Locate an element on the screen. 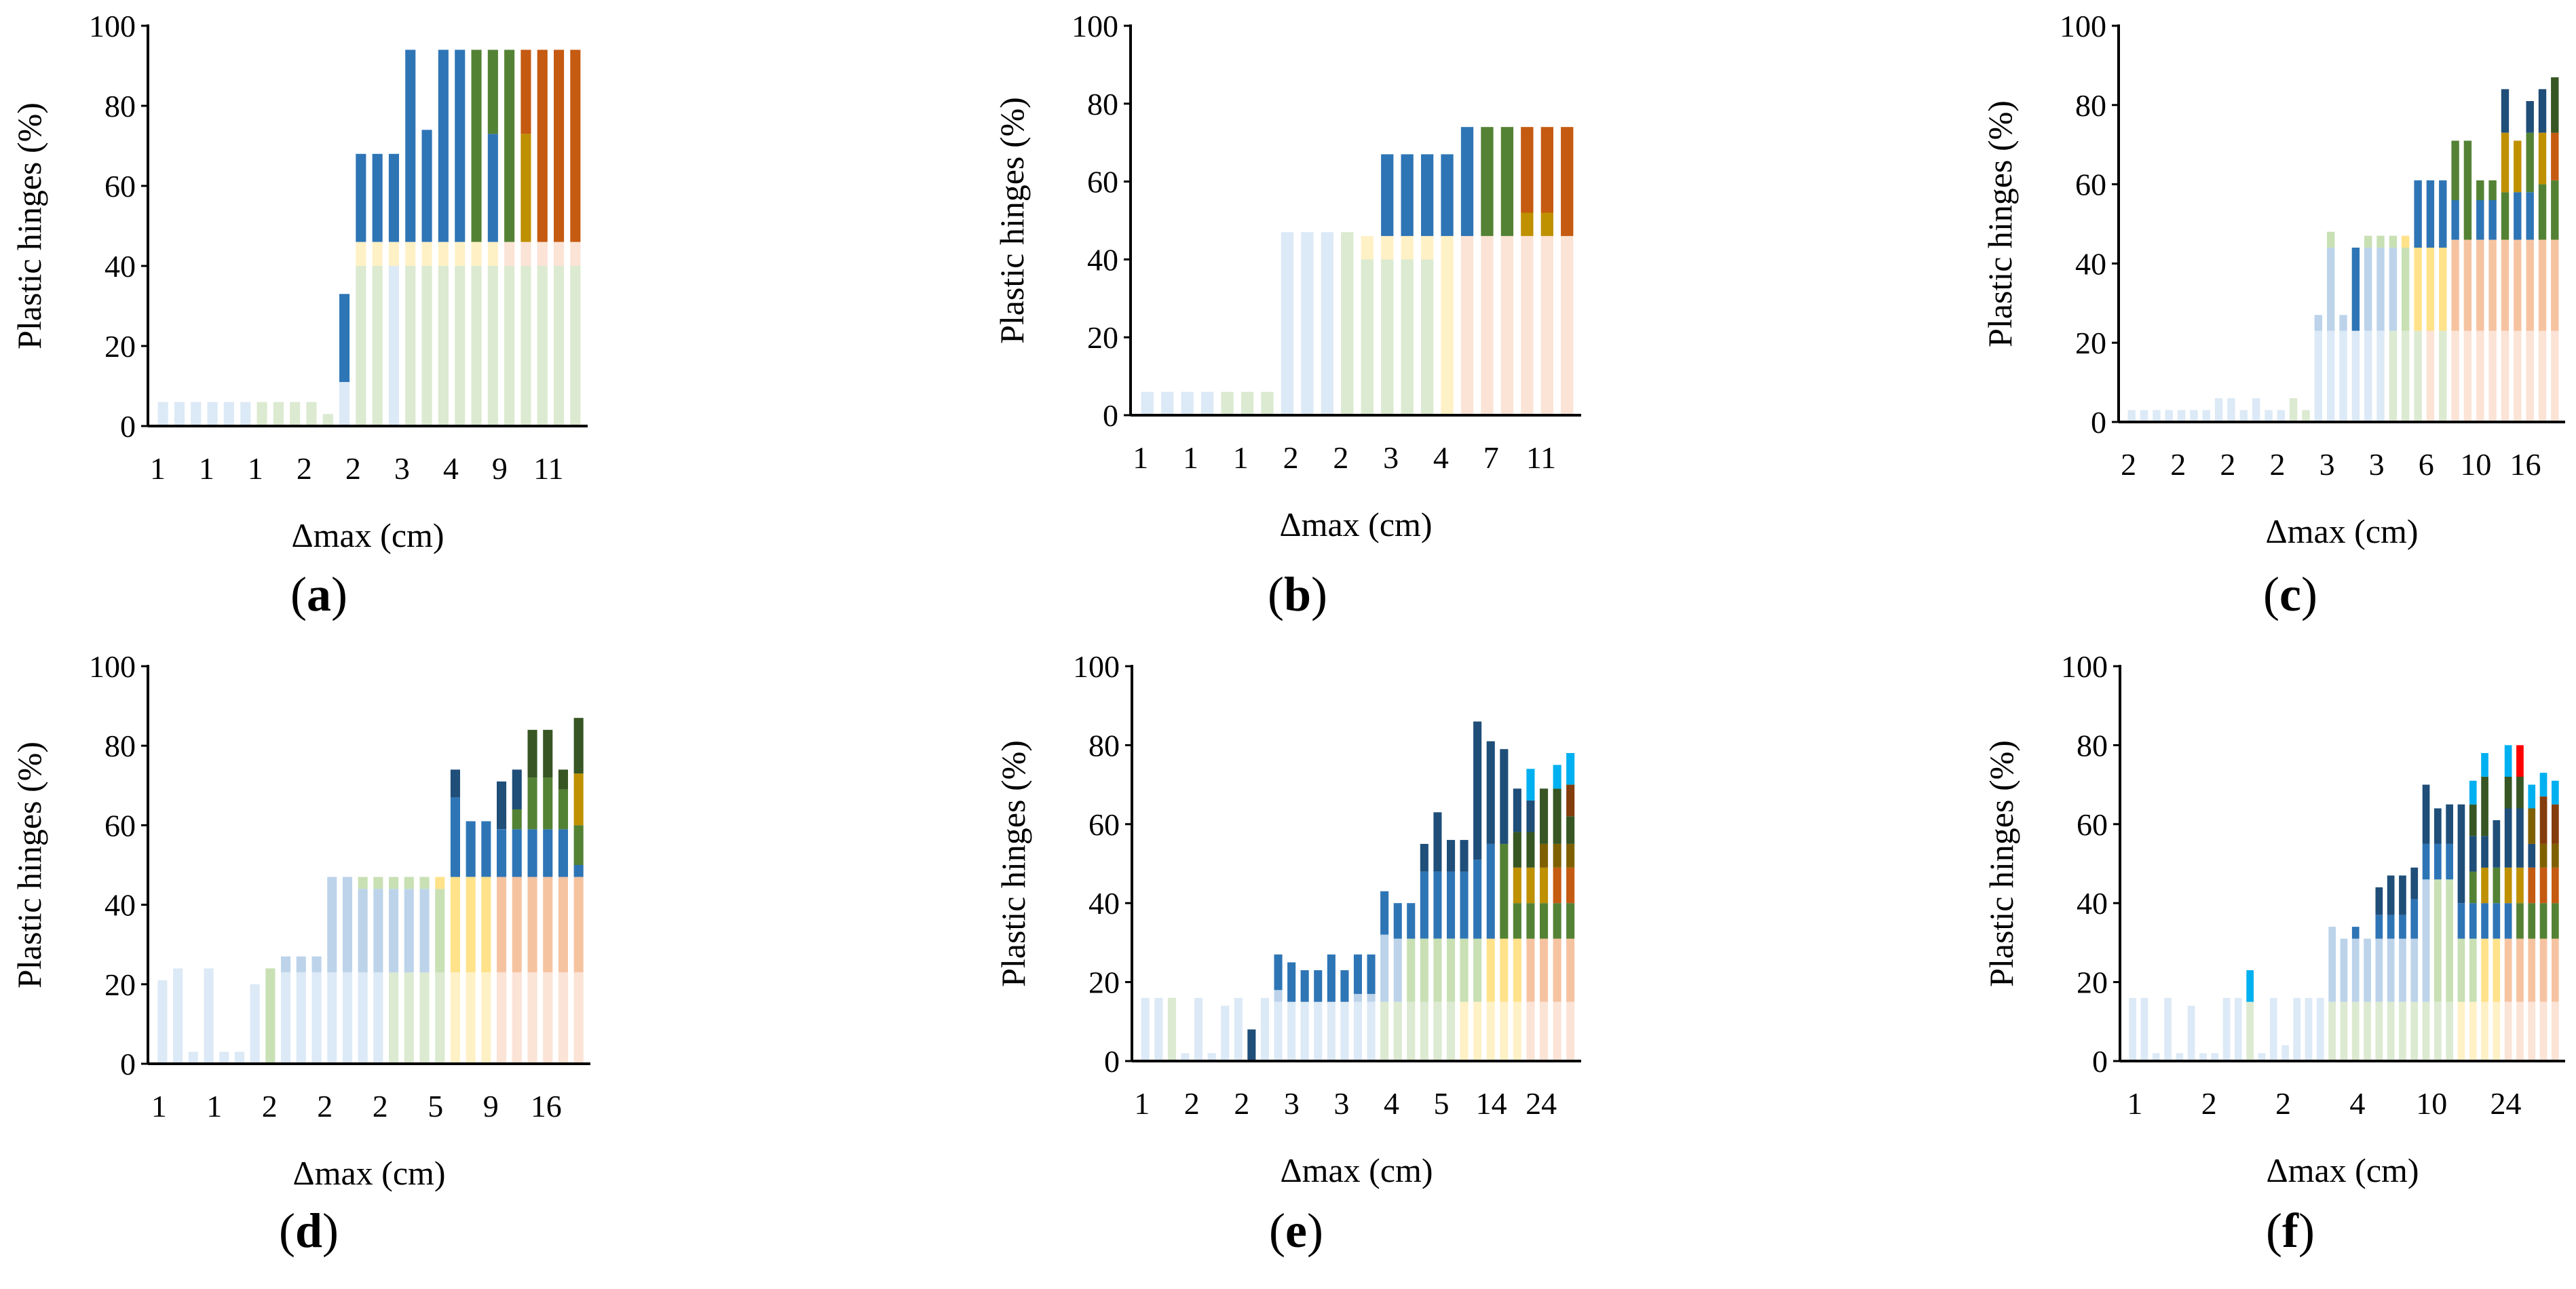  bar-segment-s6 is located at coordinates (378, 883).